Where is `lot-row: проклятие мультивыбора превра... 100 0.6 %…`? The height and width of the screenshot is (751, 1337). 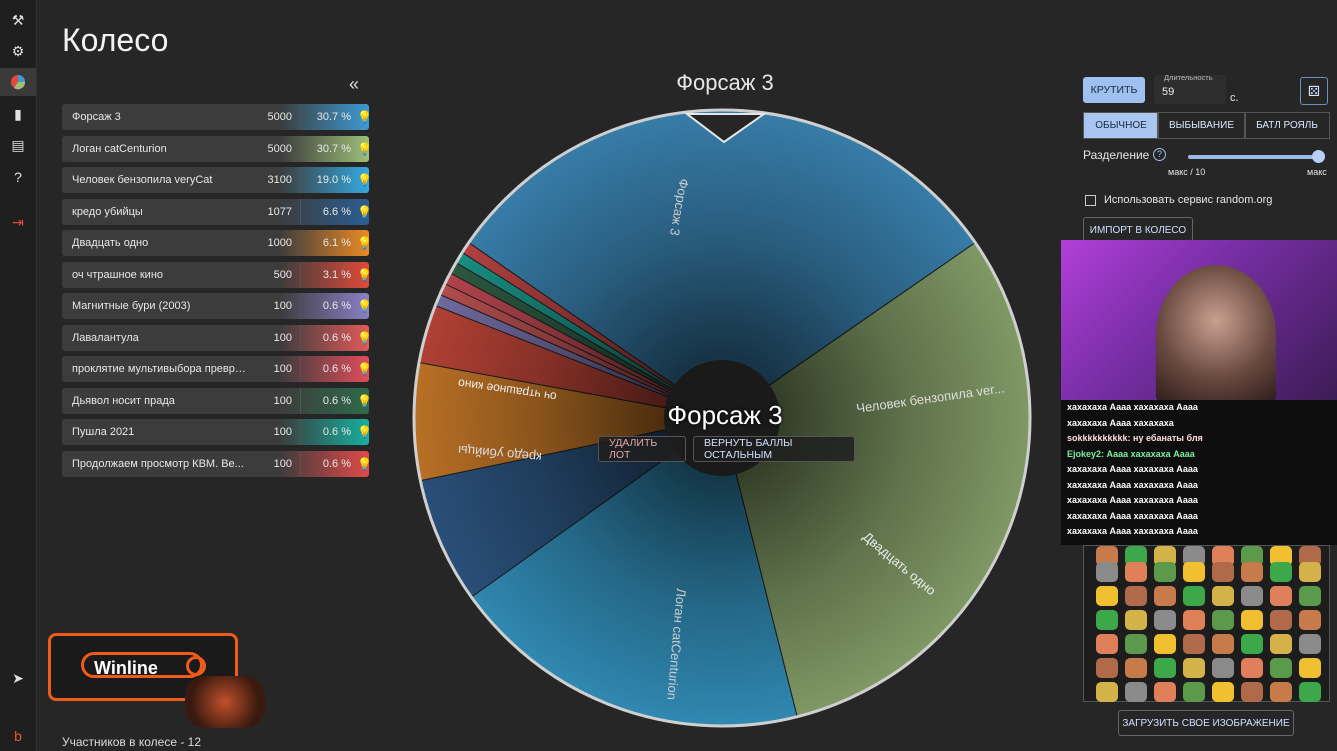
lot-row: проклятие мультивыбора превра... 100 0.6 %… is located at coordinates (215, 369).